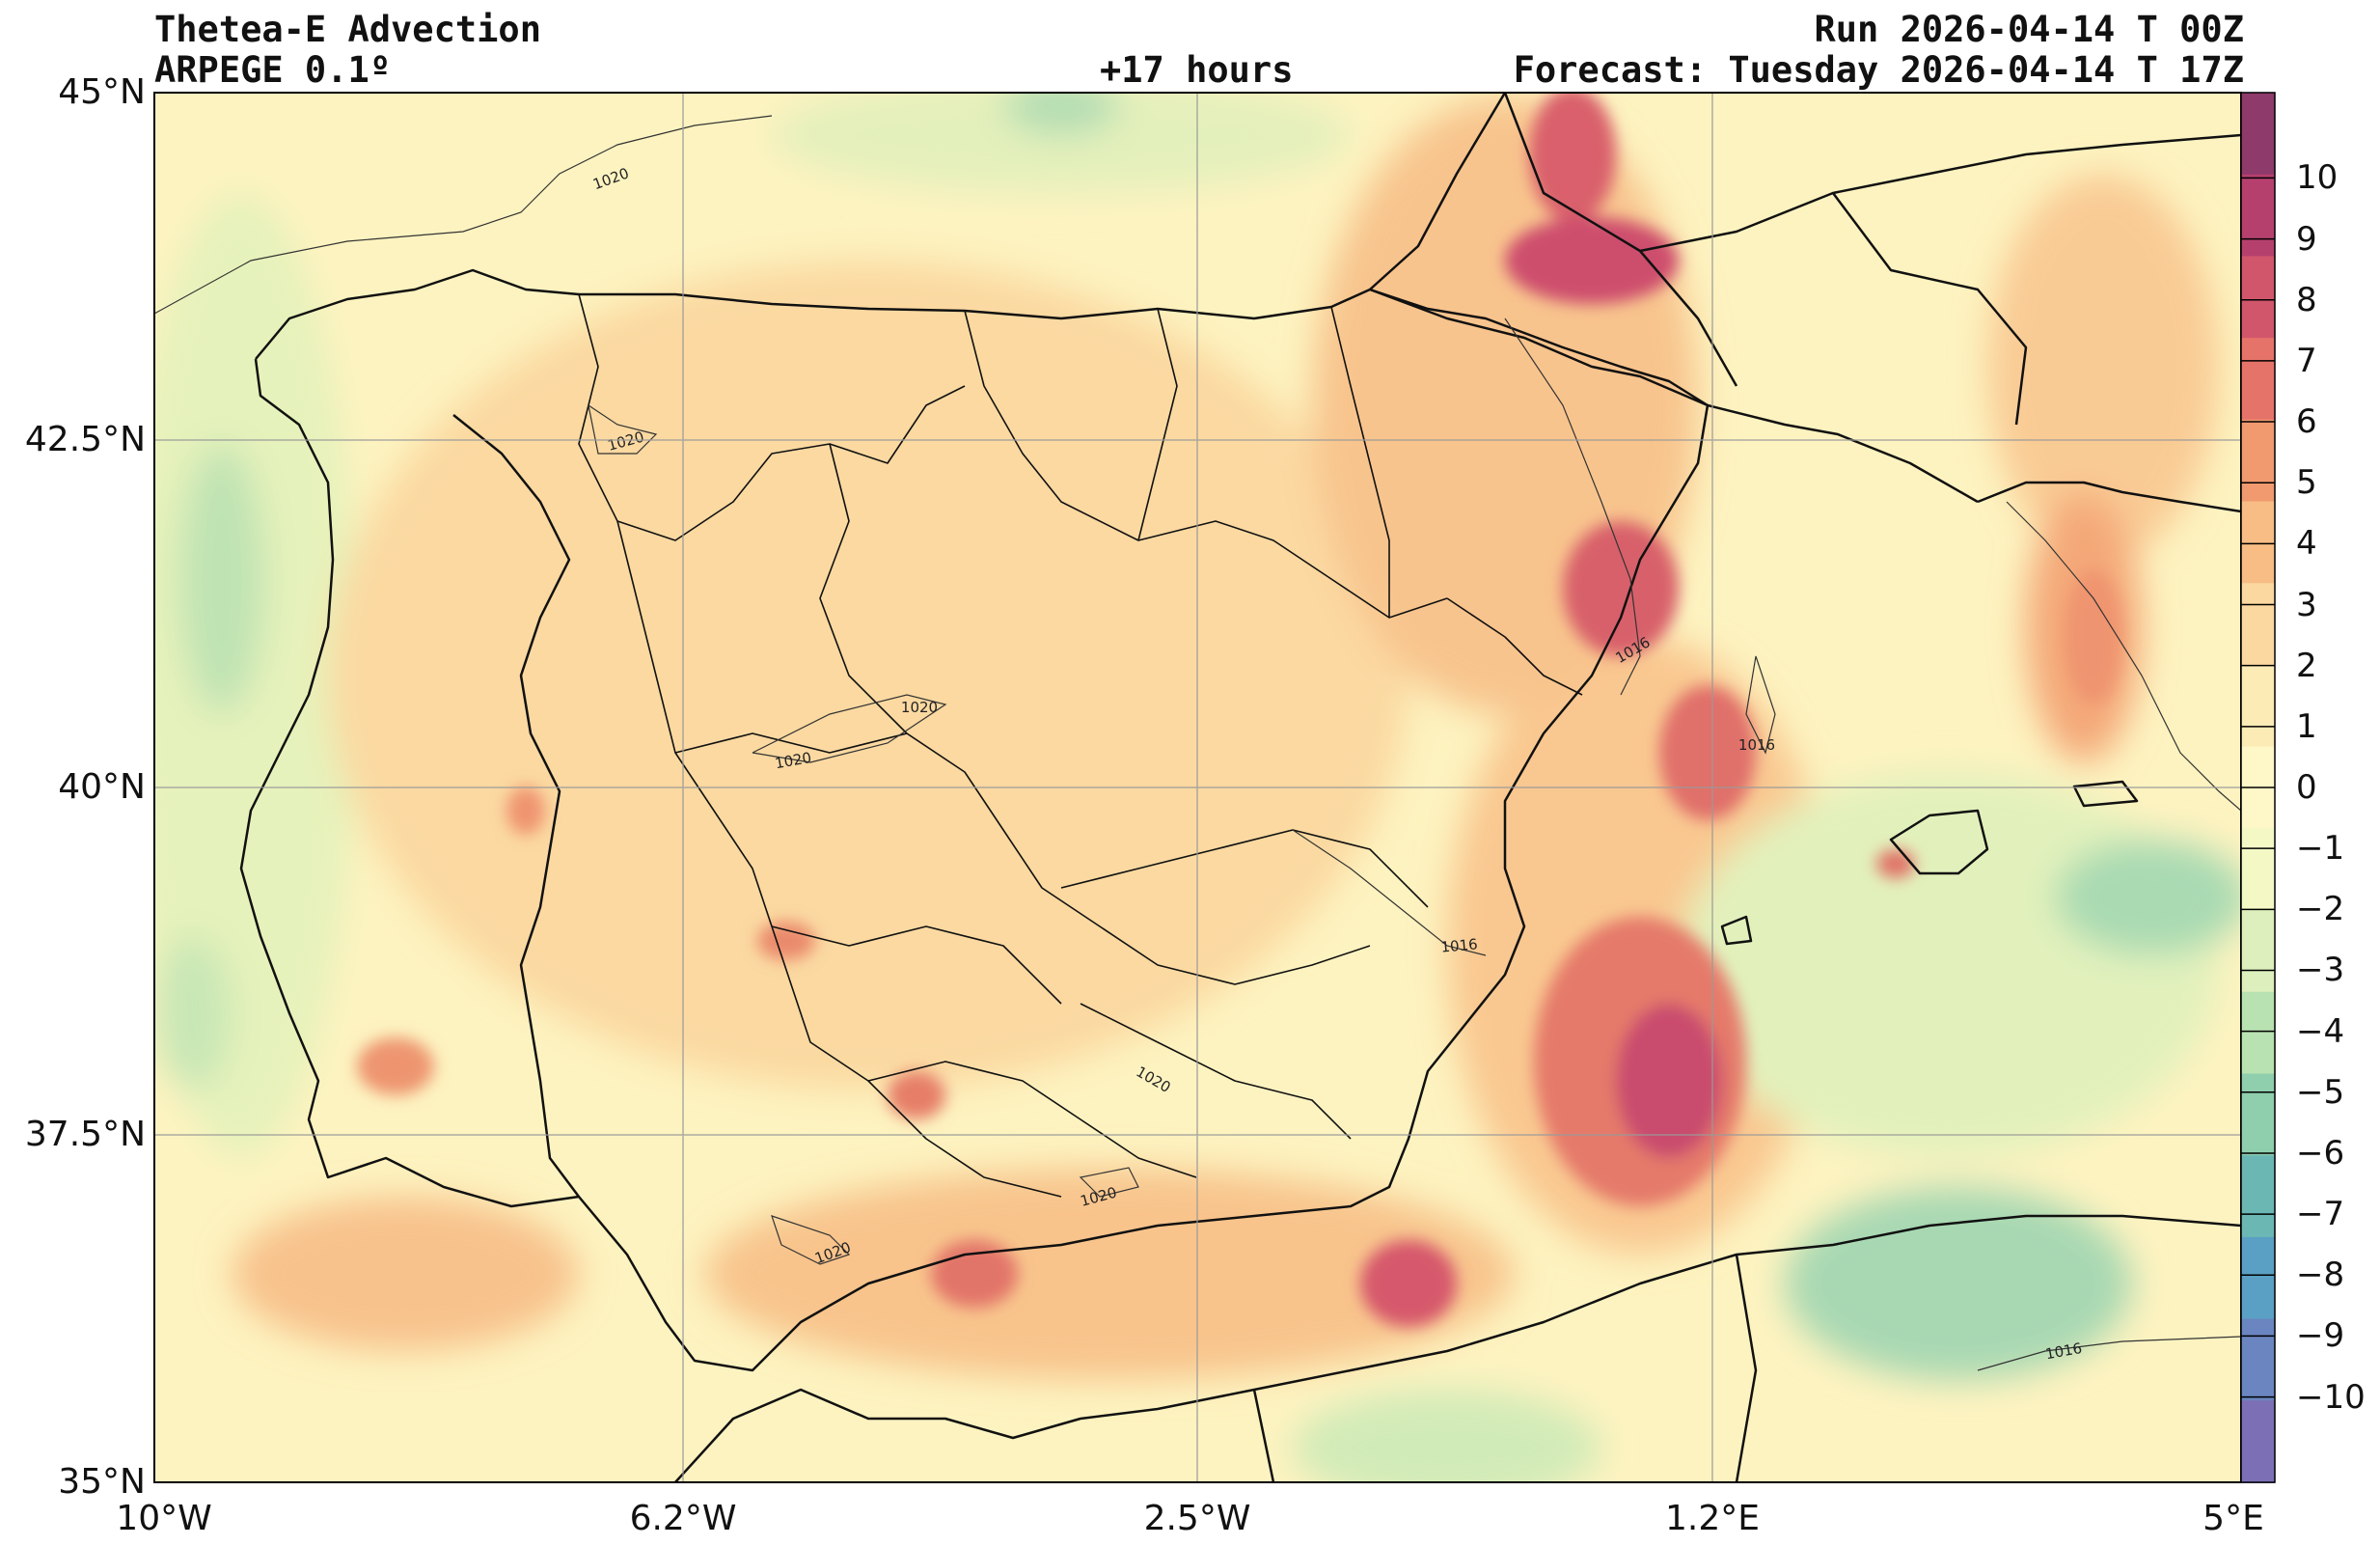 The width and height of the screenshot is (2380, 1546). What do you see at coordinates (2109, 1353) in the screenshot?
I see `isobar-1016-africa` at bounding box center [2109, 1353].